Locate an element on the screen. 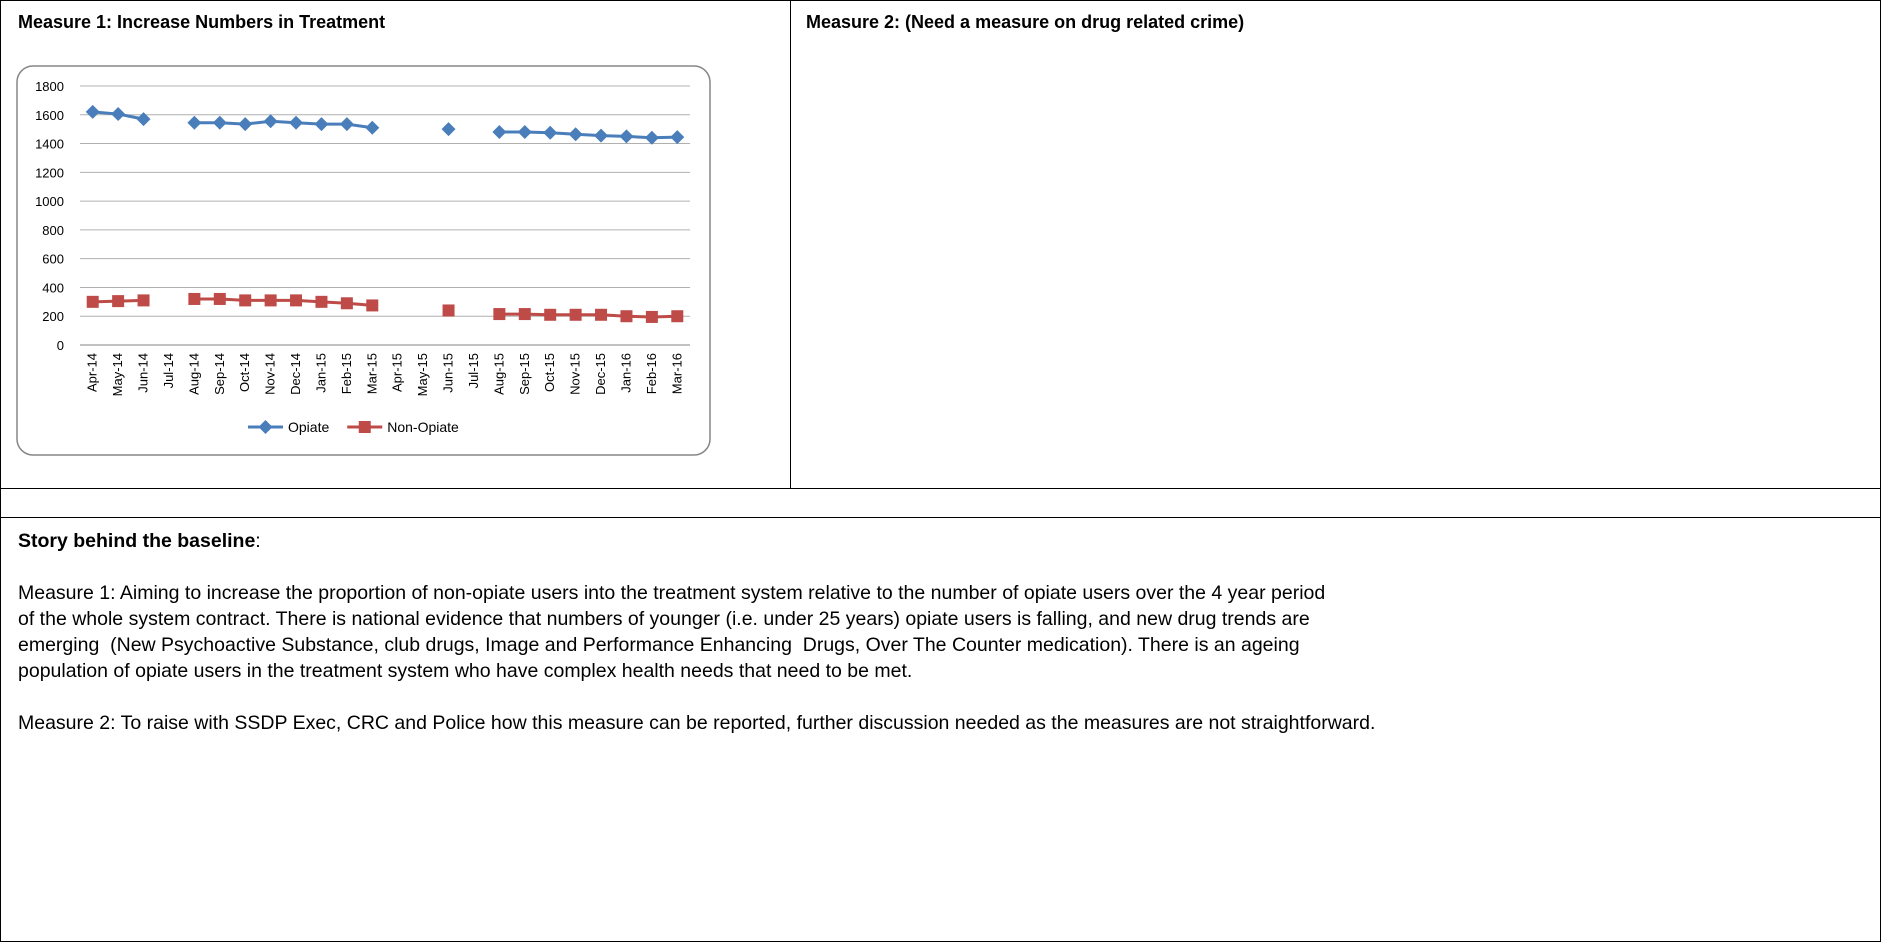  y-tick-label: 800 is located at coordinates (53, 230).